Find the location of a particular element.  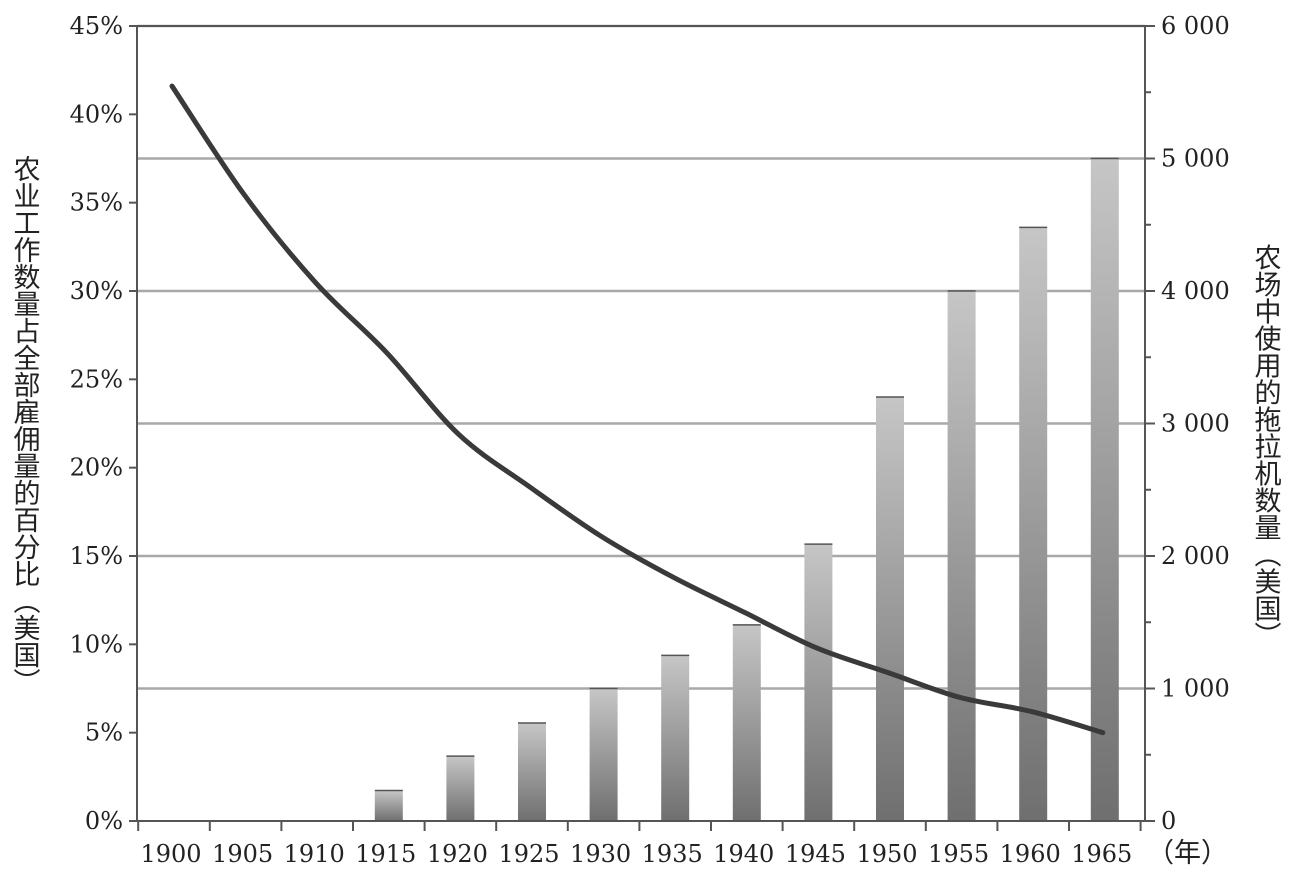

bar-1935 is located at coordinates (675, 738).